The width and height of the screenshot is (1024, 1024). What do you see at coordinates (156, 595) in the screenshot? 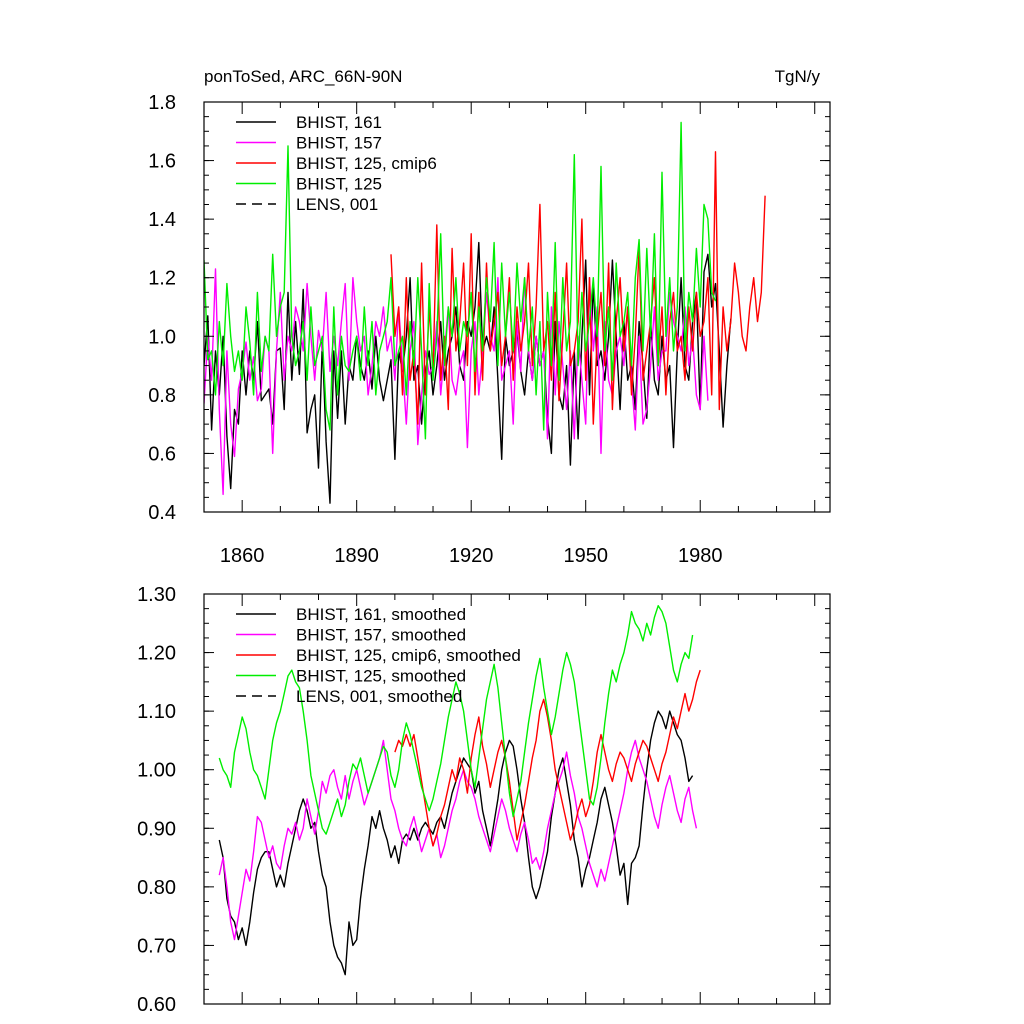
I see `bottom-ytick-label: 1.30` at bounding box center [156, 595].